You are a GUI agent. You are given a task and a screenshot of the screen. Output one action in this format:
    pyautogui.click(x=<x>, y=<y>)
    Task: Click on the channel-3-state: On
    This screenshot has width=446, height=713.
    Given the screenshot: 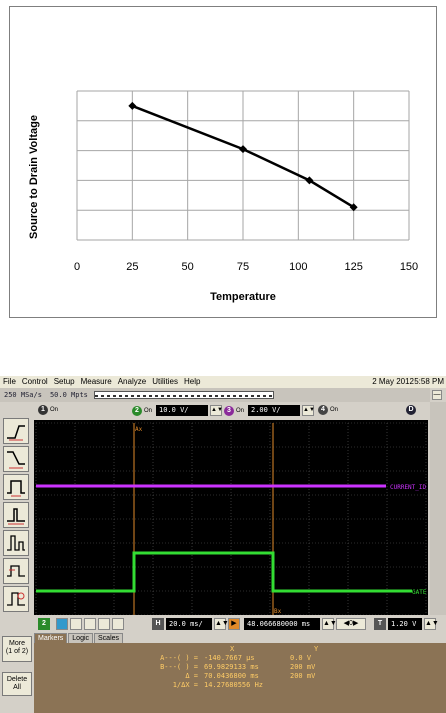 What is the action you would take?
    pyautogui.click(x=240, y=410)
    